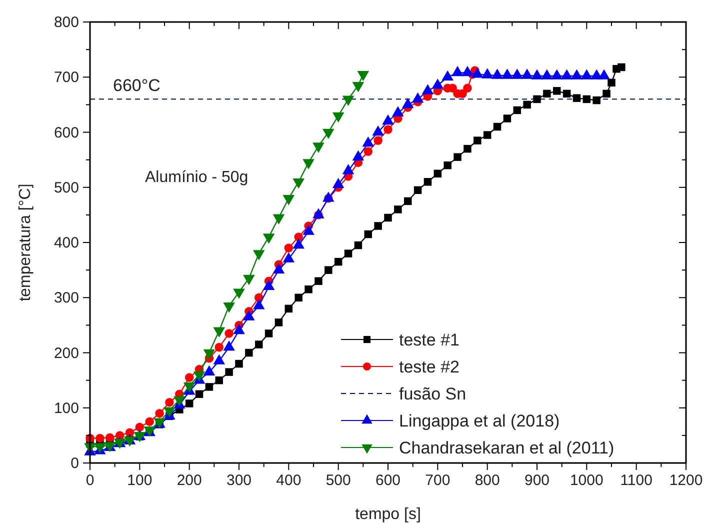 The width and height of the screenshot is (705, 531). What do you see at coordinates (136, 85) in the screenshot?
I see `annotation: 660°C` at bounding box center [136, 85].